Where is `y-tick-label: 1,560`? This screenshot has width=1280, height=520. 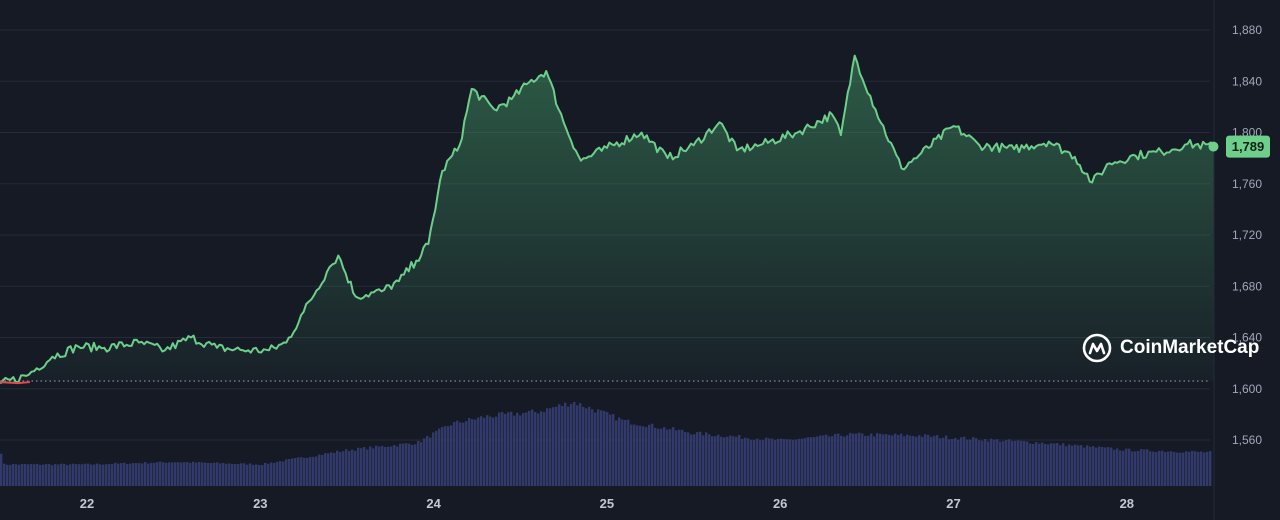
y-tick-label: 1,560 is located at coordinates (1247, 440).